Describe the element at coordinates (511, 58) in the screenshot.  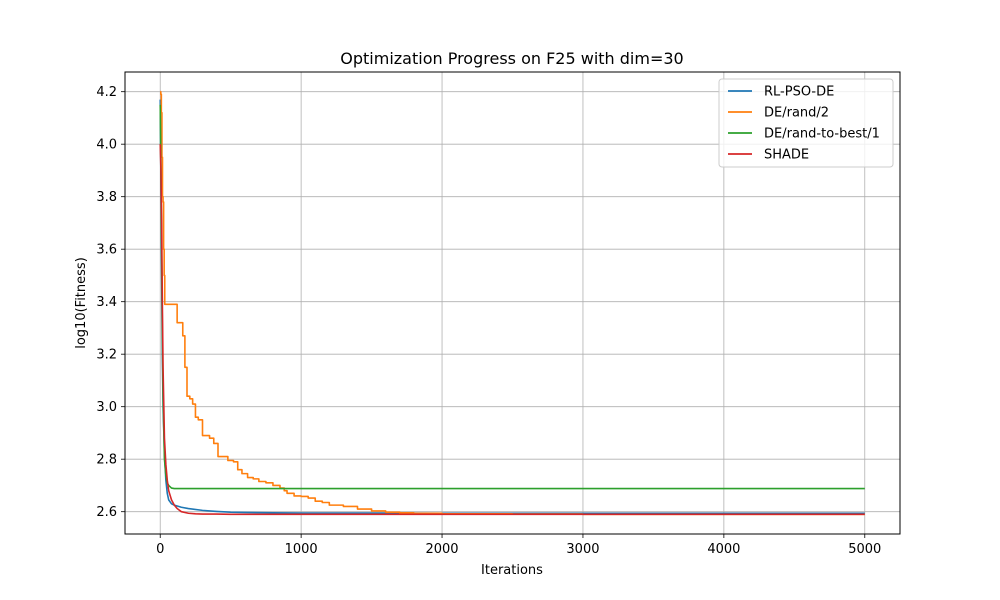
I see `chart-title: Optimization Progress on F25 with dim=30` at that location.